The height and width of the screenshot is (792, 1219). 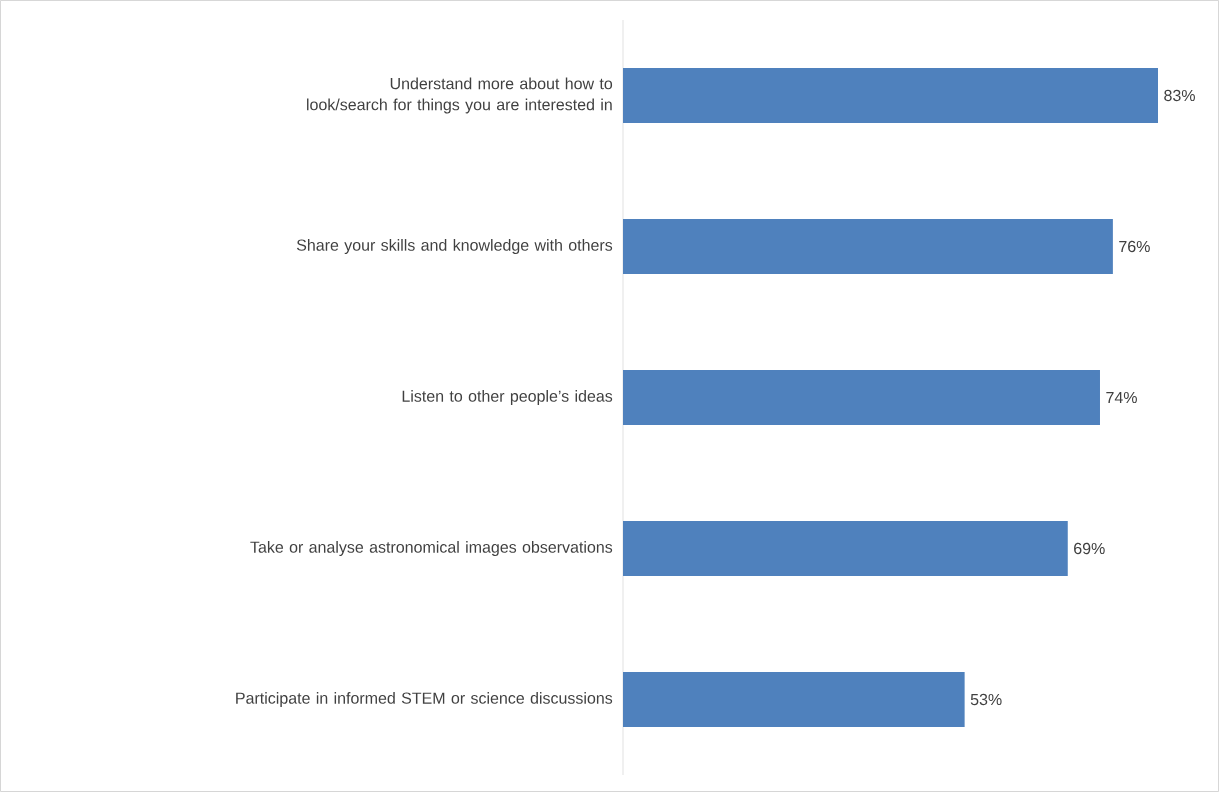 I want to click on data-label: 76%, so click(x=1134, y=246).